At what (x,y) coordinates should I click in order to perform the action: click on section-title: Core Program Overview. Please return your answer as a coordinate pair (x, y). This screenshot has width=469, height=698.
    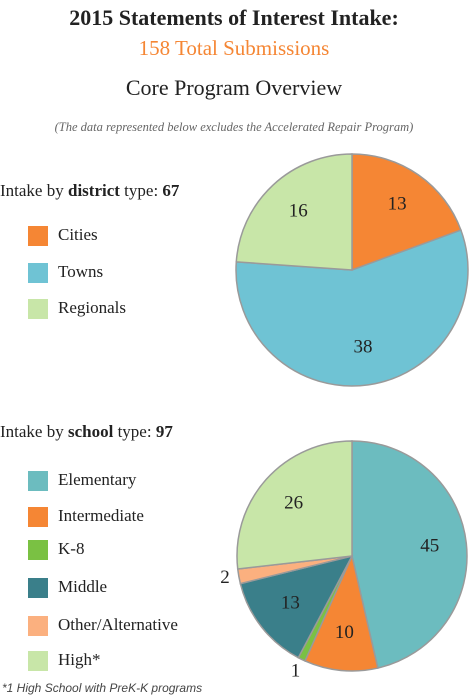
    Looking at the image, I should click on (234, 87).